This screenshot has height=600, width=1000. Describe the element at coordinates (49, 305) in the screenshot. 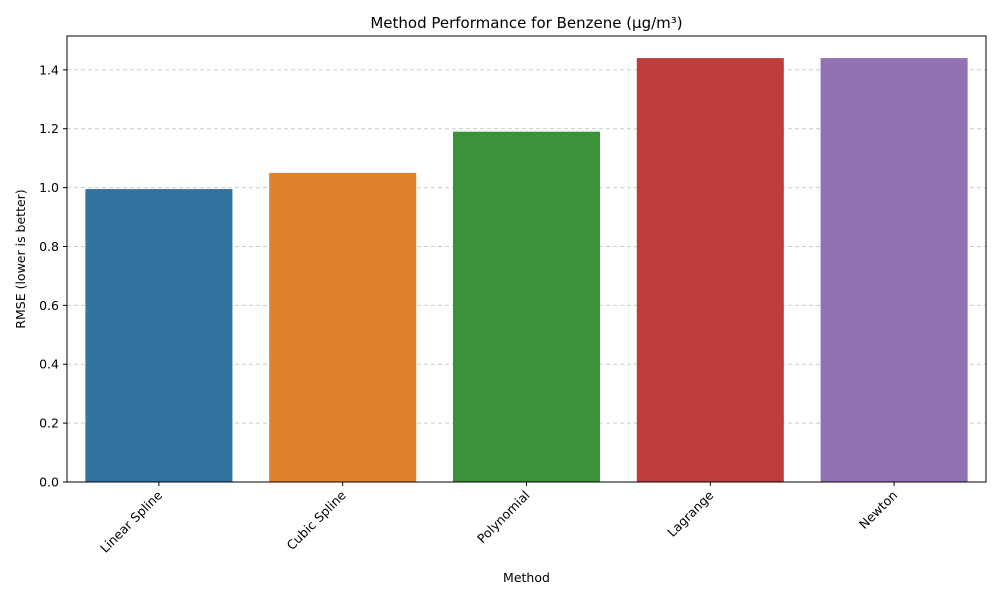

I see `y-tick-label: 0.6` at that location.